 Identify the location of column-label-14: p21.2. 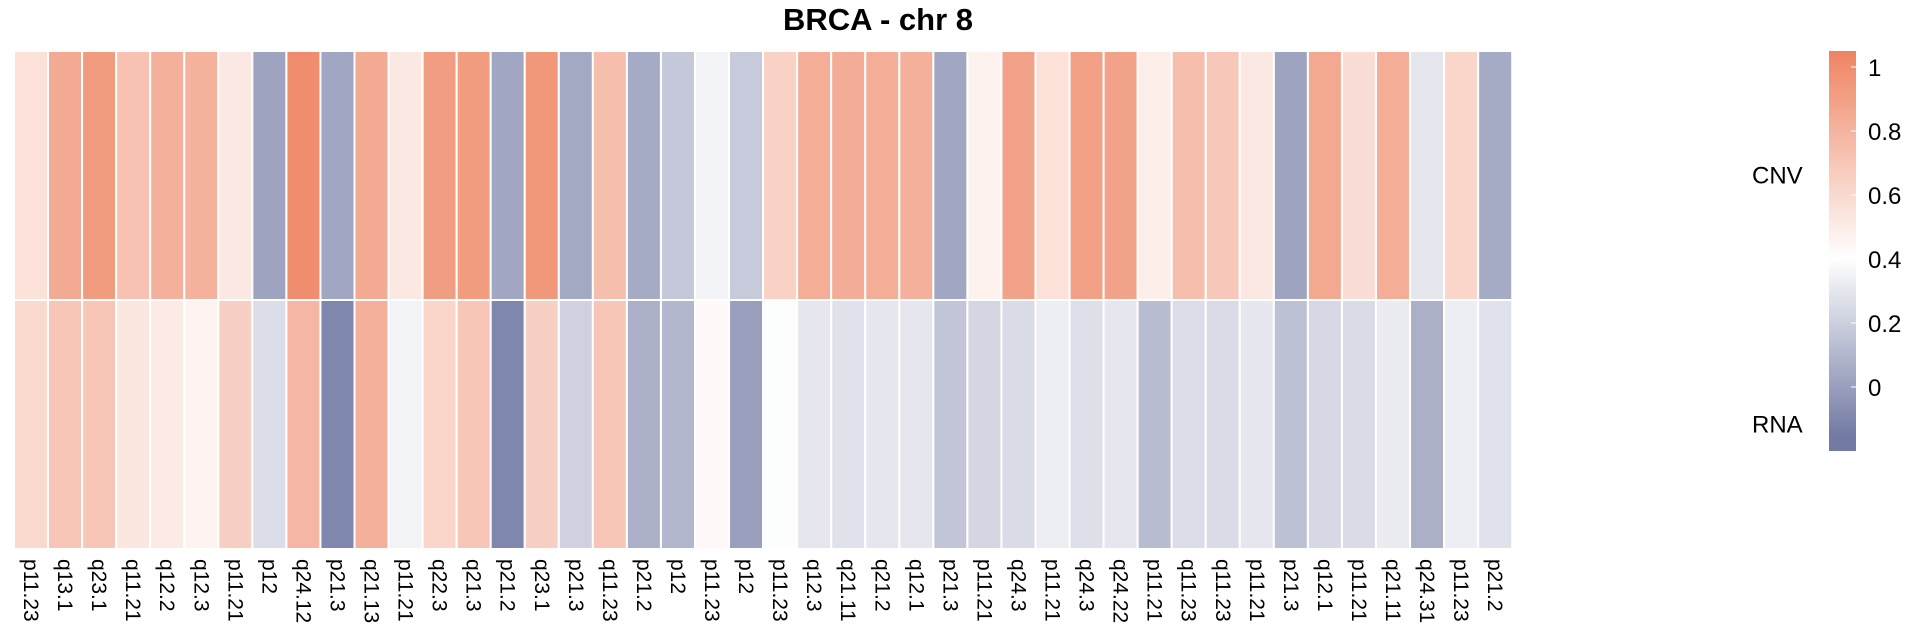
(507, 585).